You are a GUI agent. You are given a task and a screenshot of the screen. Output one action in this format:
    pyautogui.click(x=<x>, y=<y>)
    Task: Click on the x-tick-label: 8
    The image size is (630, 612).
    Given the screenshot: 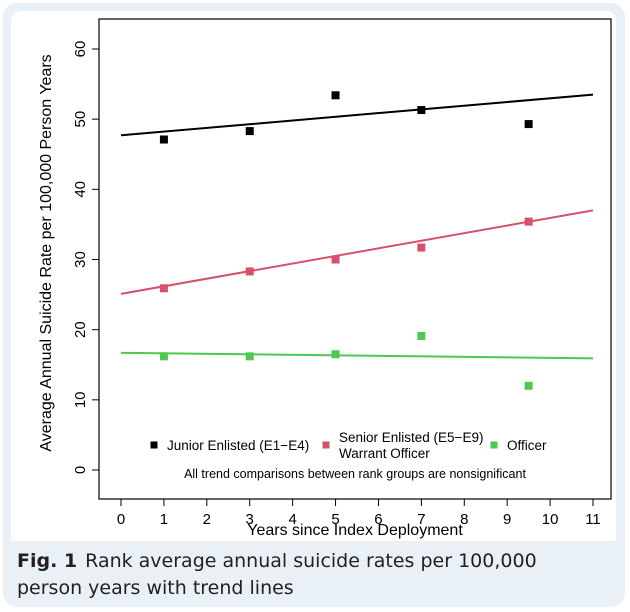 What is the action you would take?
    pyautogui.click(x=464, y=519)
    